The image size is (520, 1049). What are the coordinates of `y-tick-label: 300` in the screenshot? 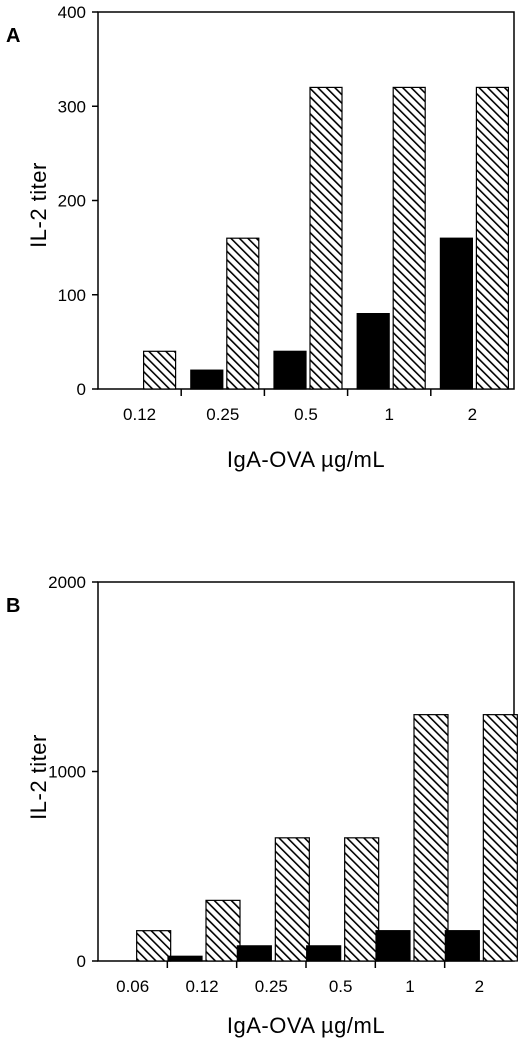 It's located at (72, 106).